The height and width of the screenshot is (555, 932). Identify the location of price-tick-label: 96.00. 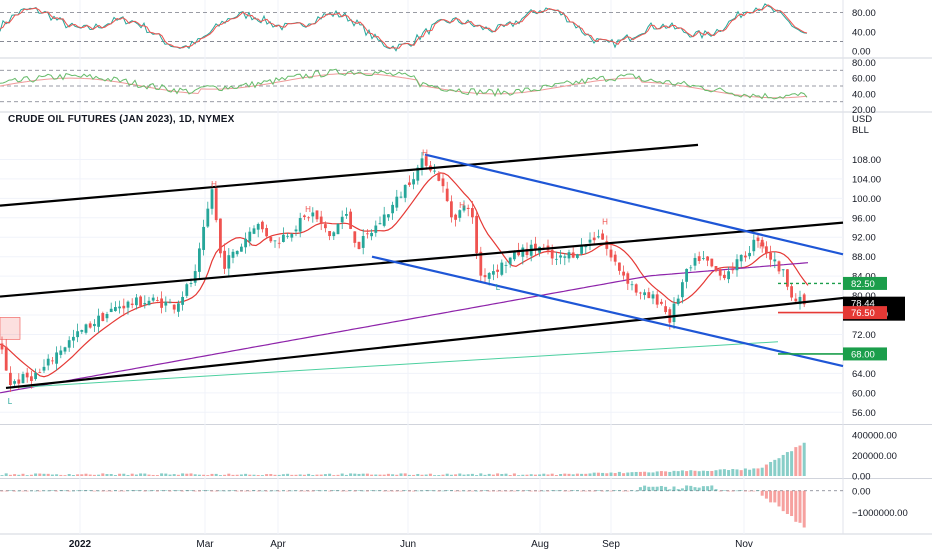
(864, 218).